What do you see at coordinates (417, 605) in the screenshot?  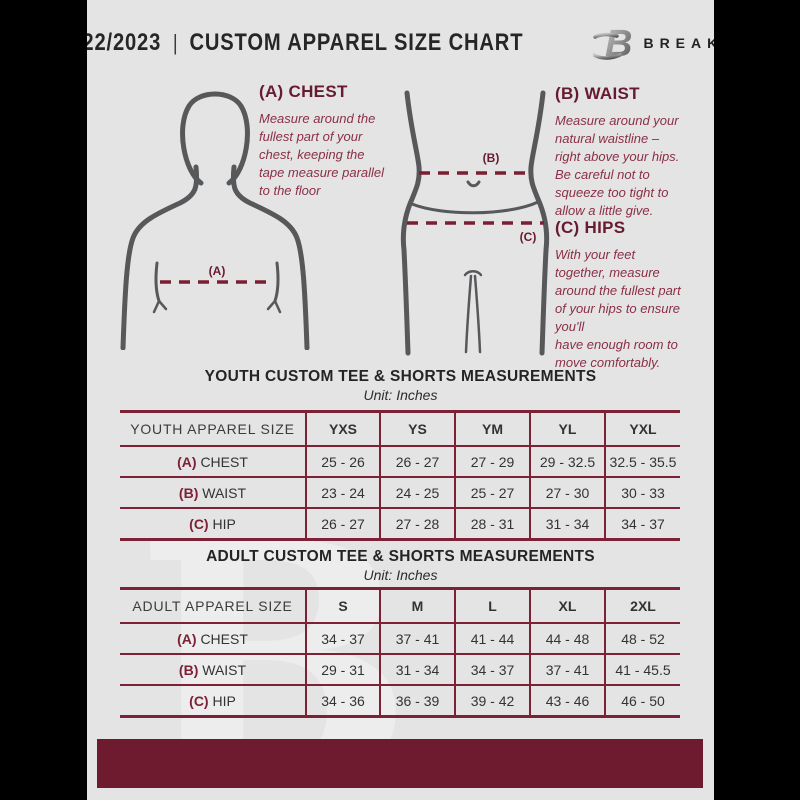 I see `adult-col-m: M` at bounding box center [417, 605].